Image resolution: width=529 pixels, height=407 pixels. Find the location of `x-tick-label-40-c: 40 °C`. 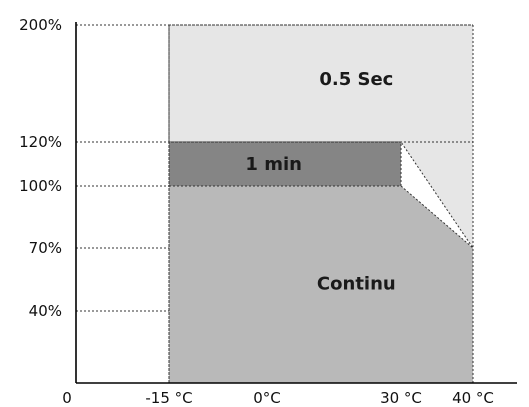

x-tick-label-40-c: 40 °C is located at coordinates (473, 398).